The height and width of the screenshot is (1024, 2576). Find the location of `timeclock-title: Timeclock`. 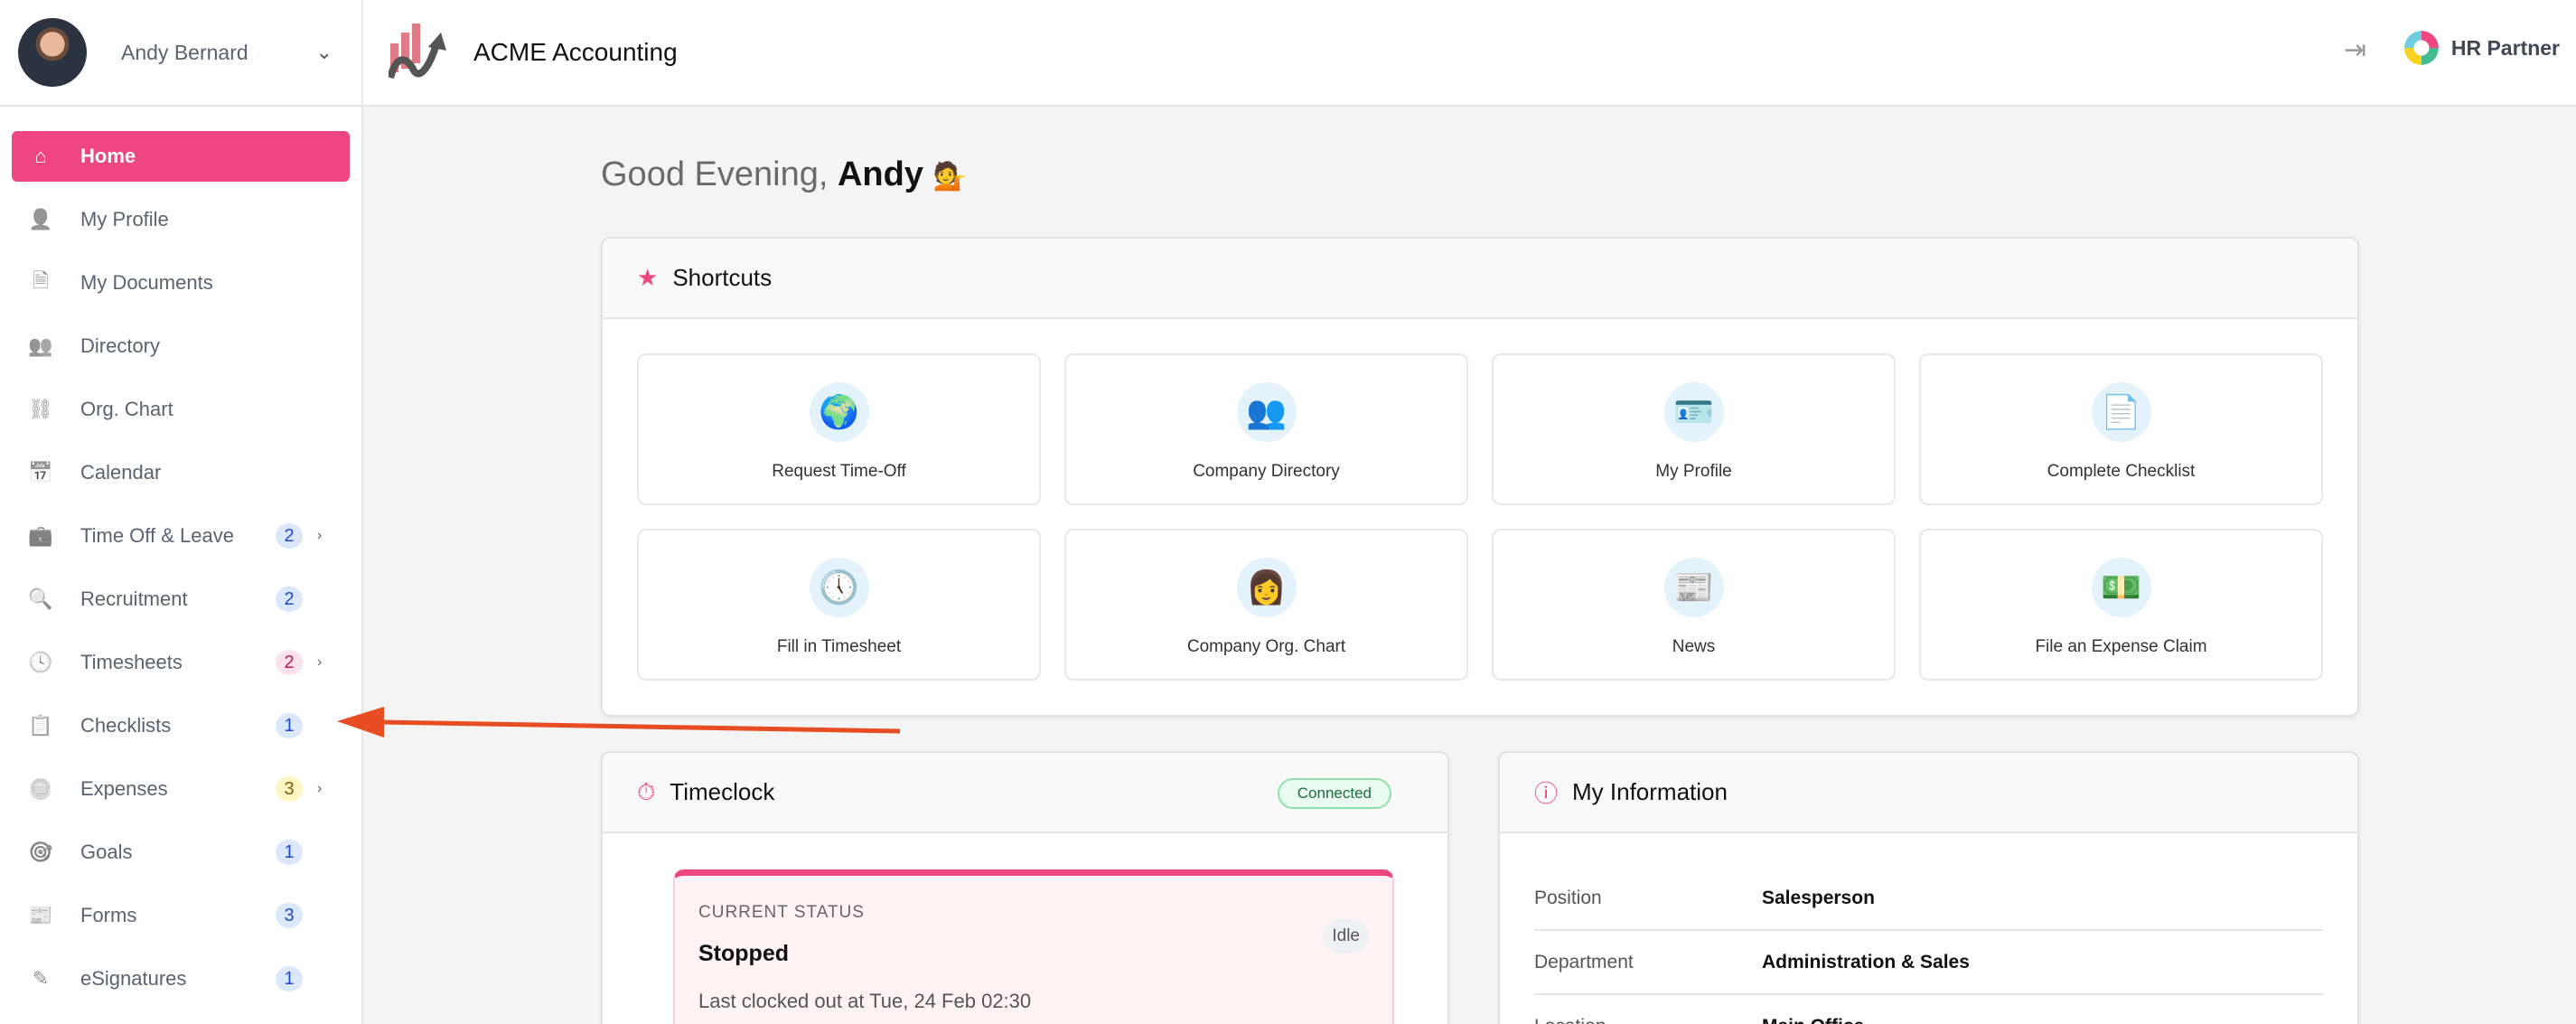

timeclock-title: Timeclock is located at coordinates (722, 791).